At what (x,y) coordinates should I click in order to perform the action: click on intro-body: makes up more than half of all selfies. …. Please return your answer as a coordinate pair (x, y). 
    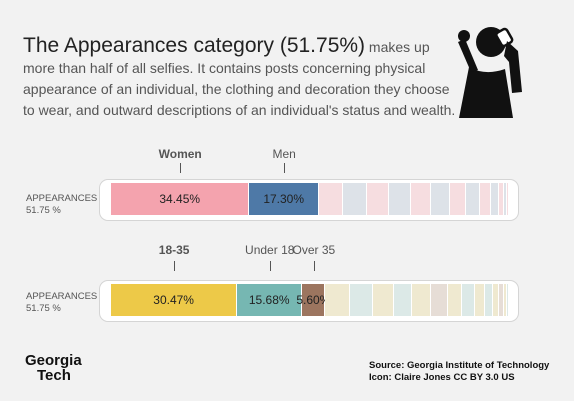
    Looking at the image, I should click on (239, 78).